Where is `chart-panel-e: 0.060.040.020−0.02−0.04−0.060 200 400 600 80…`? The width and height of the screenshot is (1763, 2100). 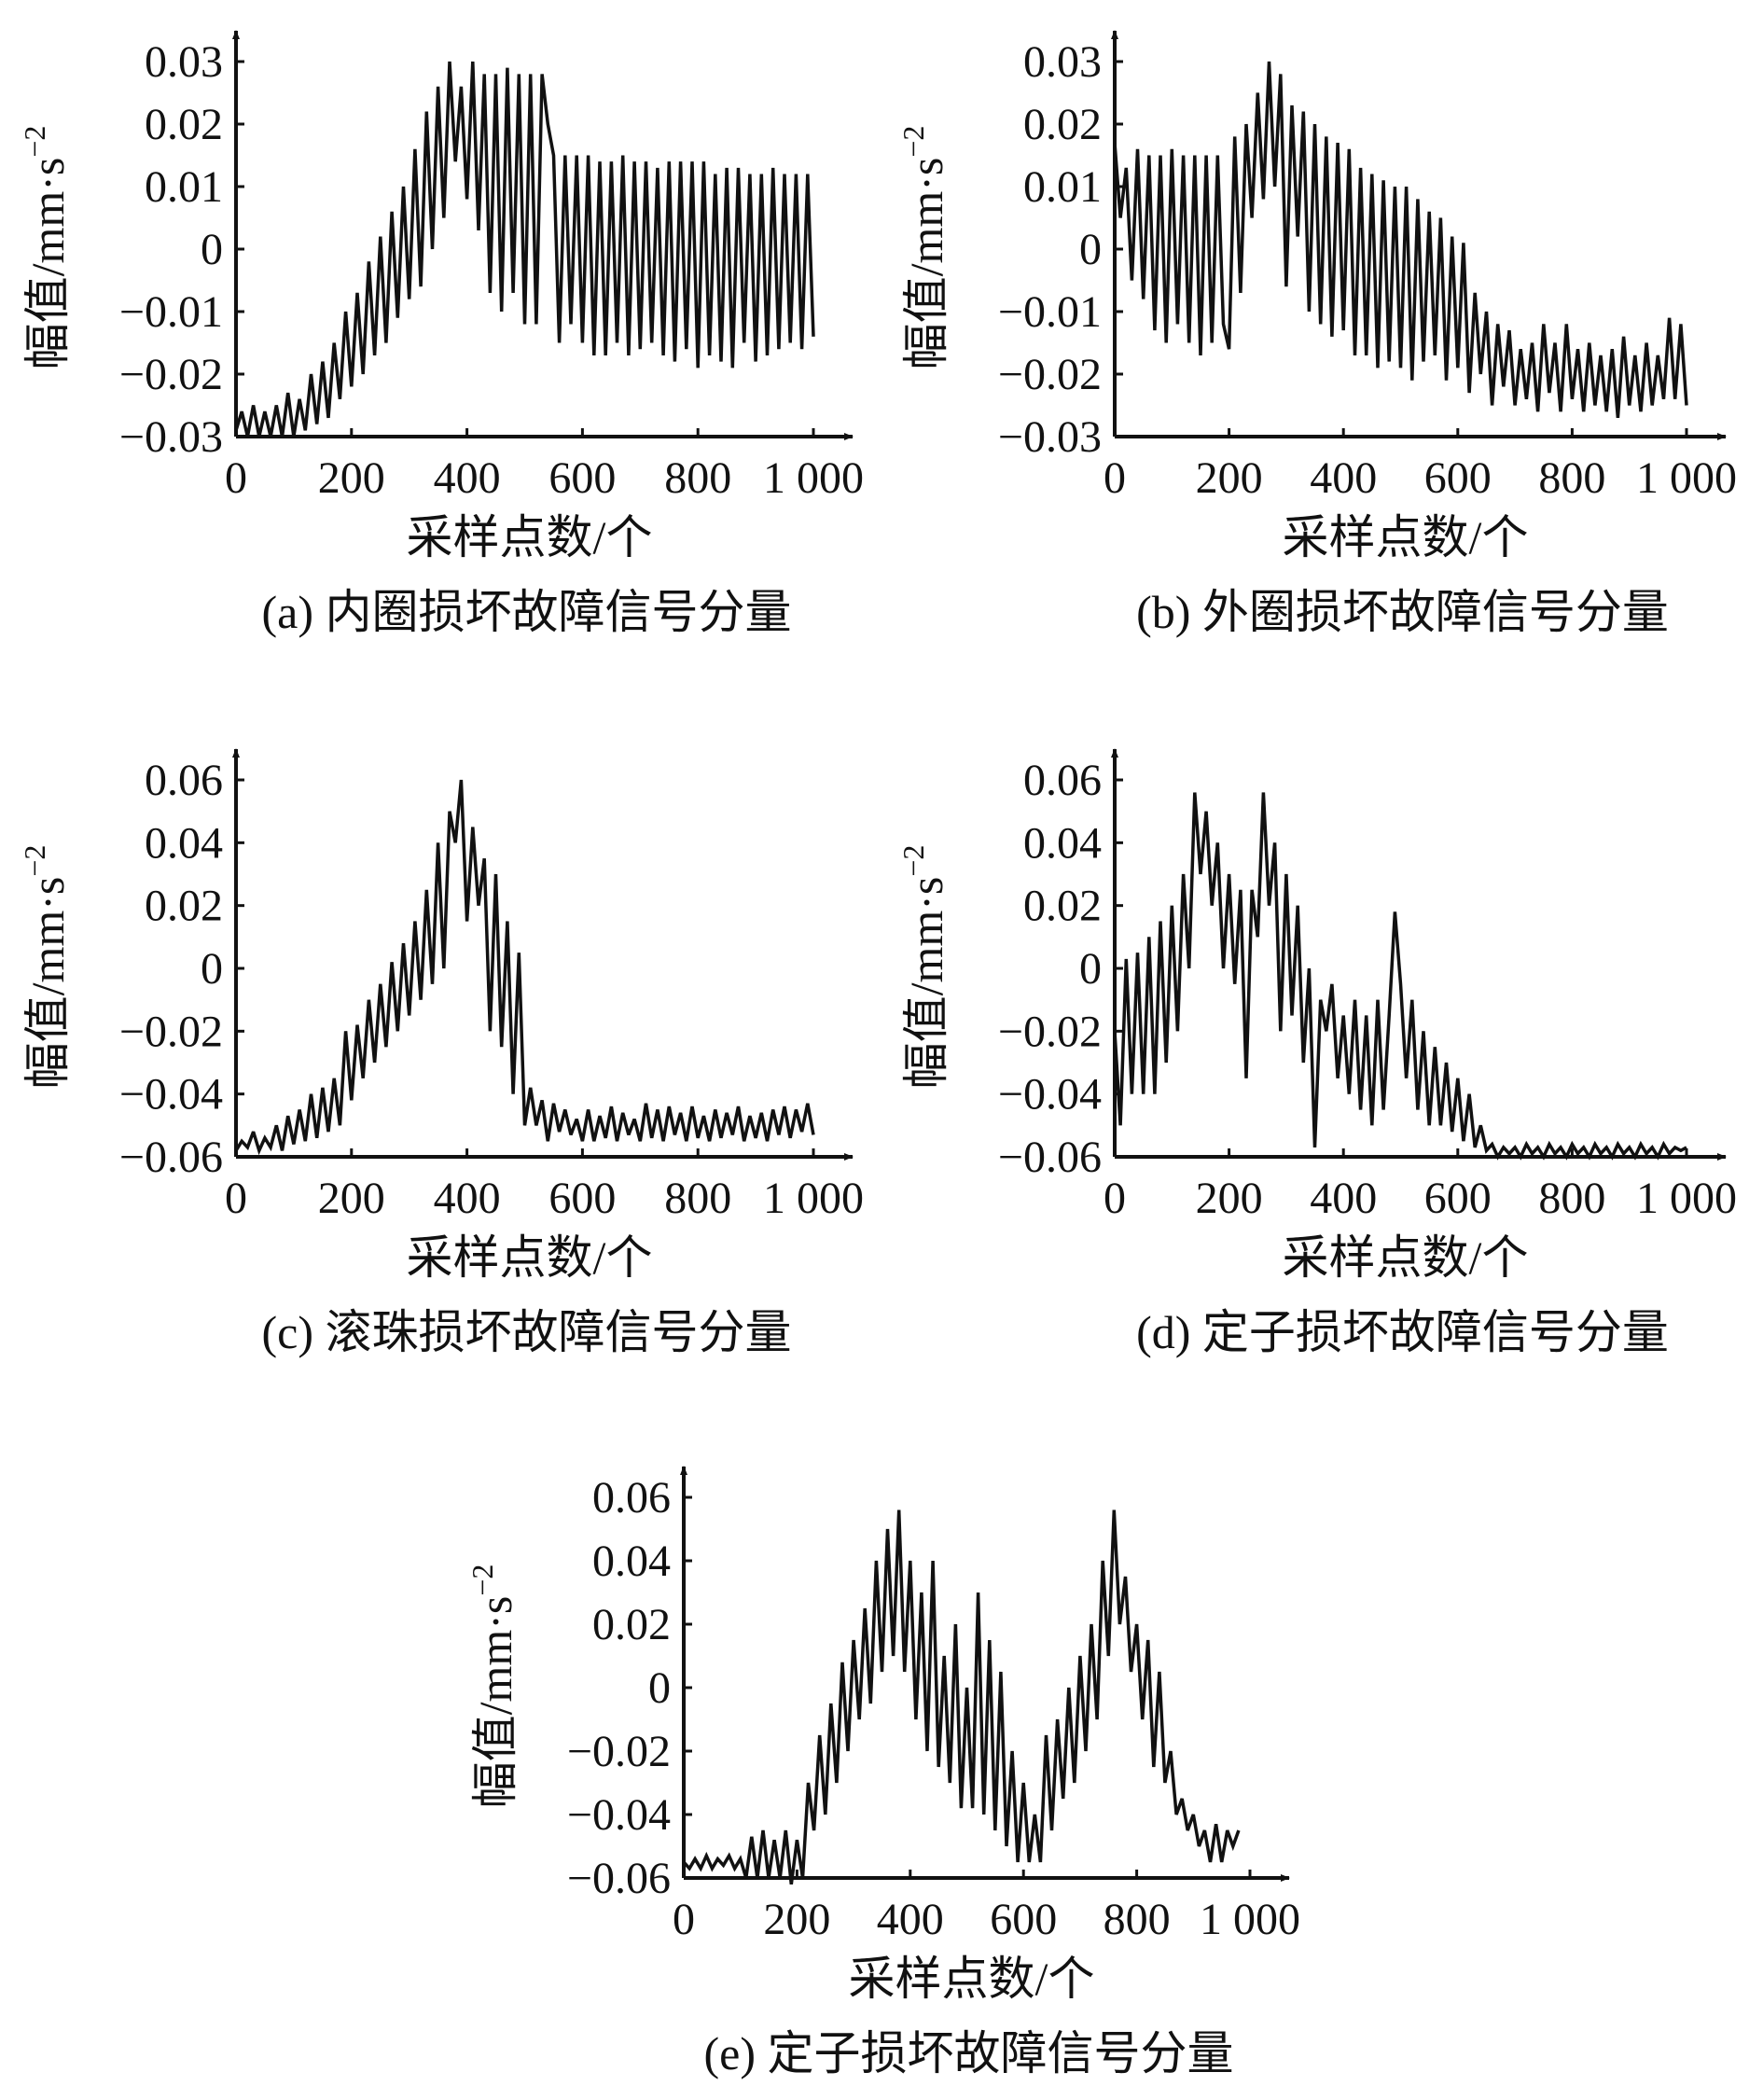 chart-panel-e: 0.060.040.020−0.02−0.04−0.060 200 400 600 80… is located at coordinates (883, 1772).